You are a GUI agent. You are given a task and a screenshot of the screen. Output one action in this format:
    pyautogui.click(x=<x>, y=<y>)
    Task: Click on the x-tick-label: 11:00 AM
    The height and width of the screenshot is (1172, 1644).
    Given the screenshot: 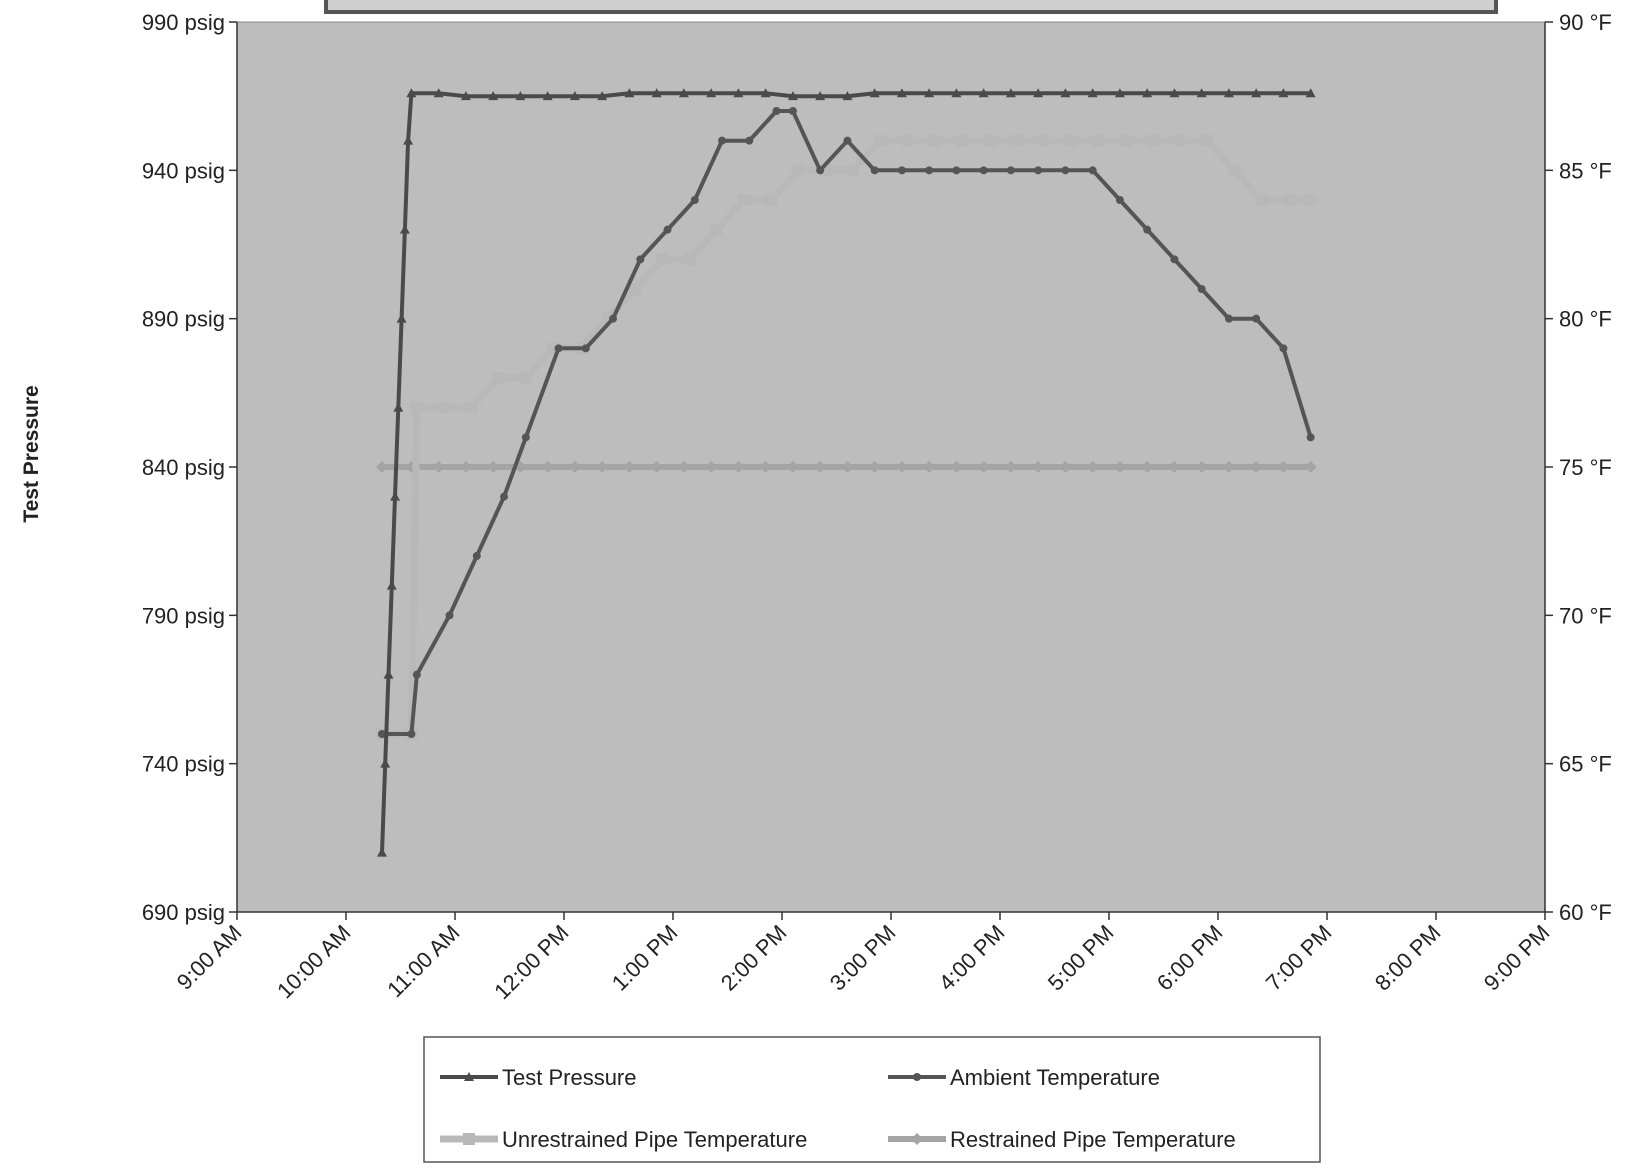 What is the action you would take?
    pyautogui.click(x=423, y=961)
    